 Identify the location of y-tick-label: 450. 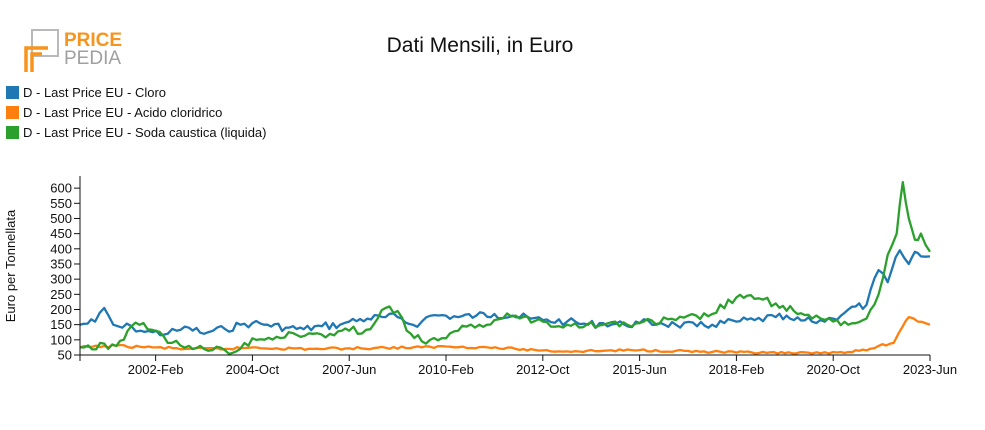
(61, 233).